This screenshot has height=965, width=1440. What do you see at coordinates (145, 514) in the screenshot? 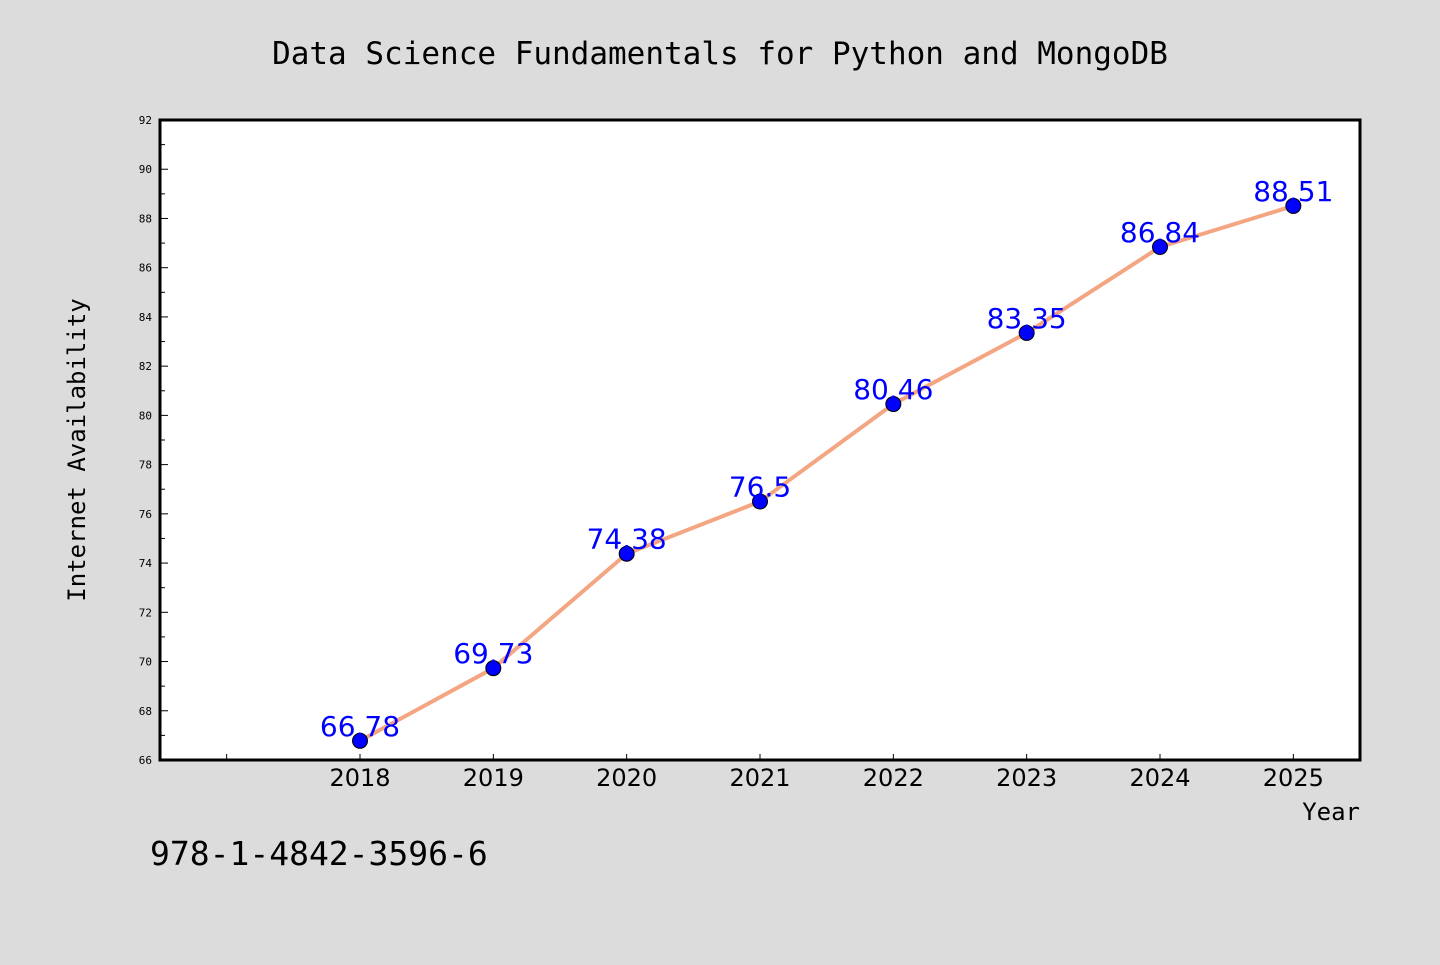
I see `y-tick-label: 76` at bounding box center [145, 514].